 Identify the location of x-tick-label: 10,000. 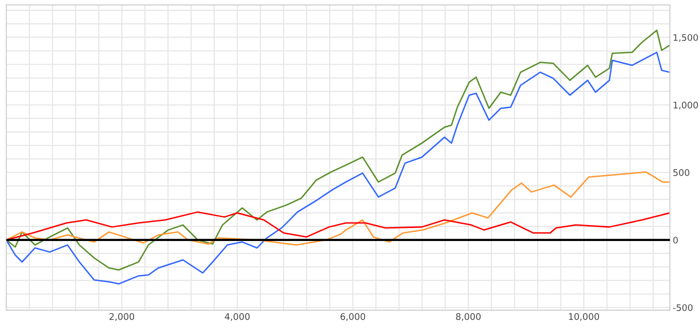
(584, 317).